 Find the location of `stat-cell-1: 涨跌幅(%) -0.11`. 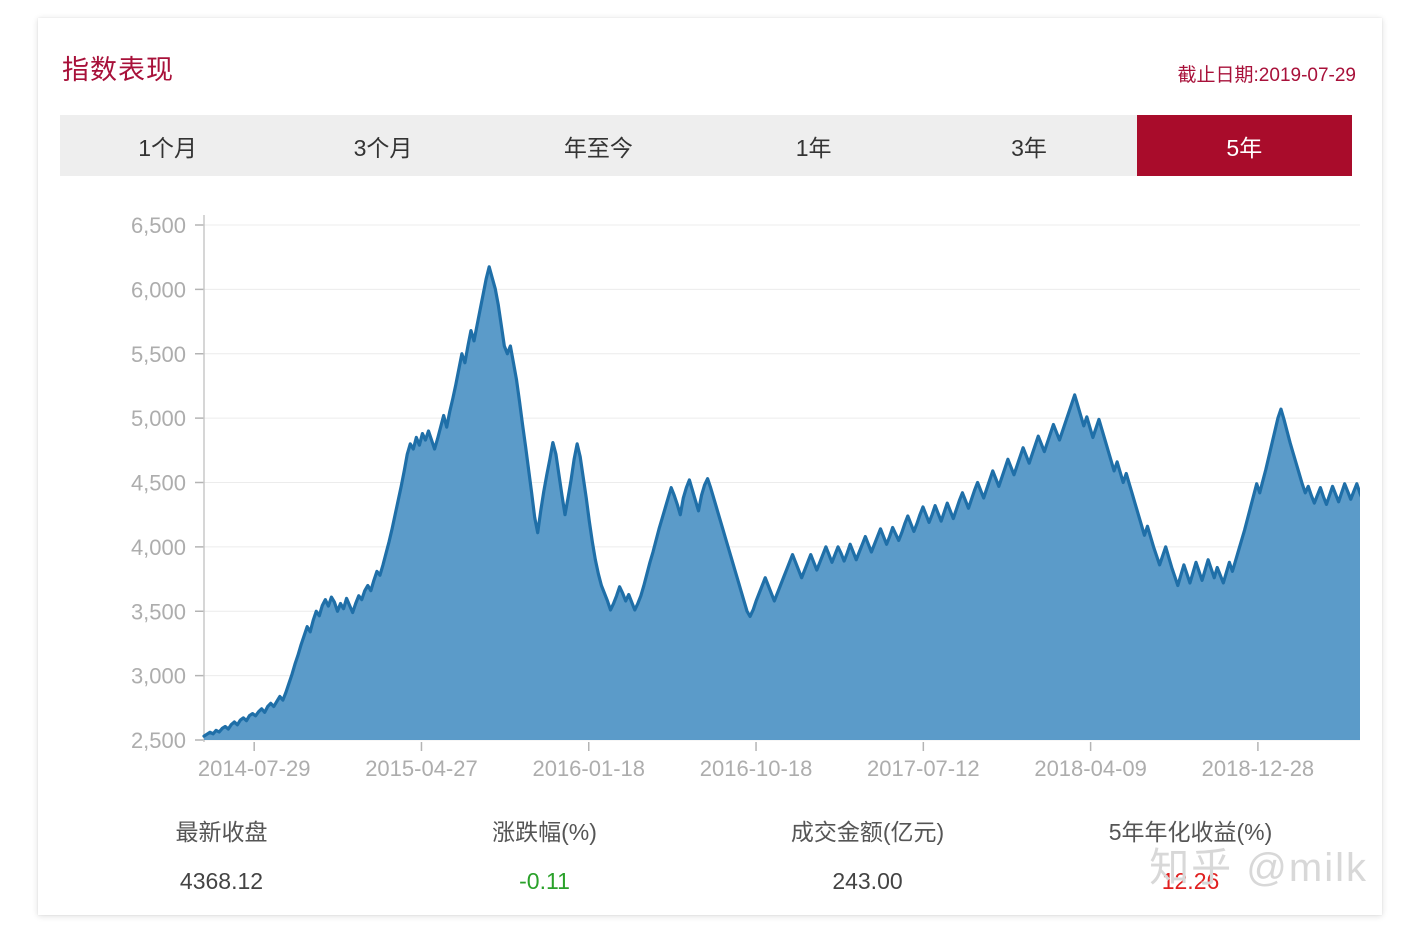

stat-cell-1: 涨跌幅(%) -0.11 is located at coordinates (544, 857).